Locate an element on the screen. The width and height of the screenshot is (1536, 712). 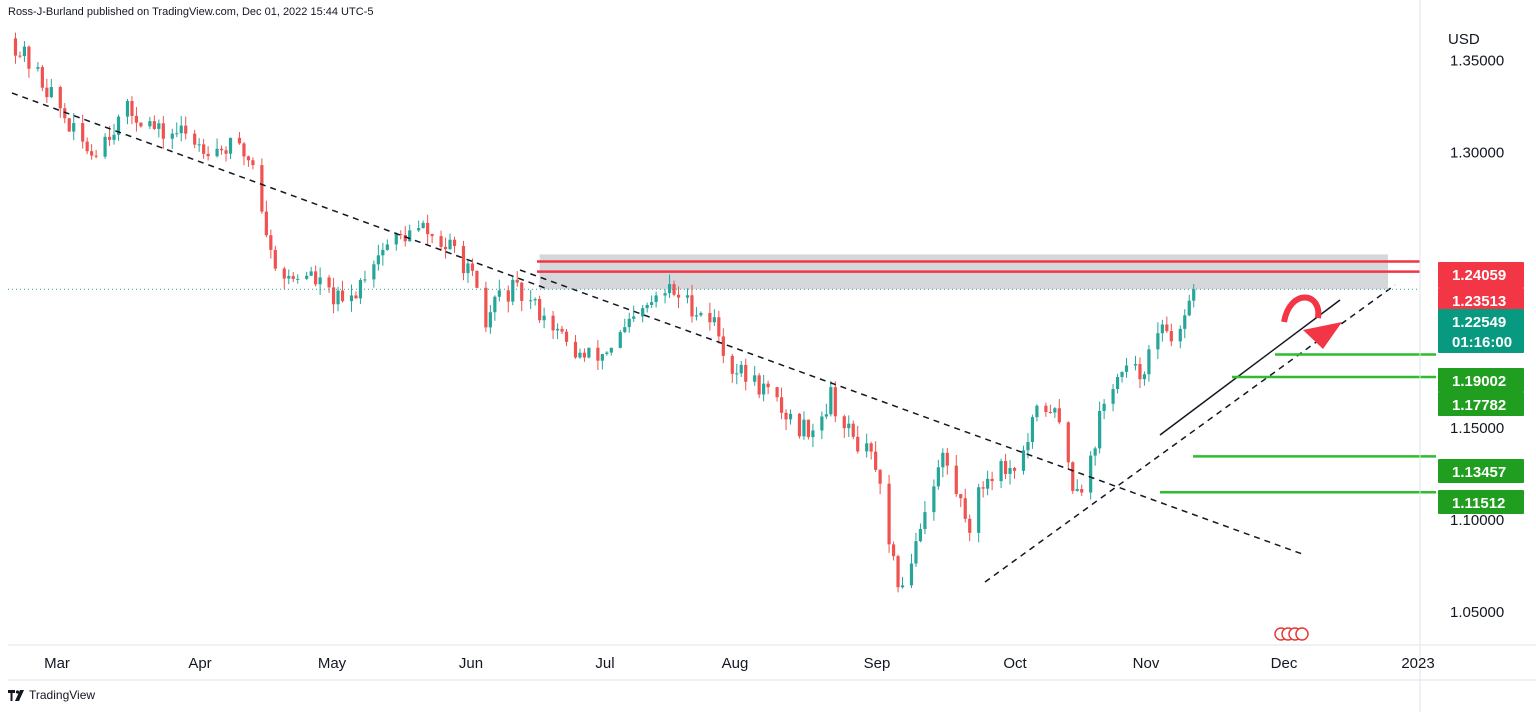
pullback-arrow is located at coordinates (1301, 308).